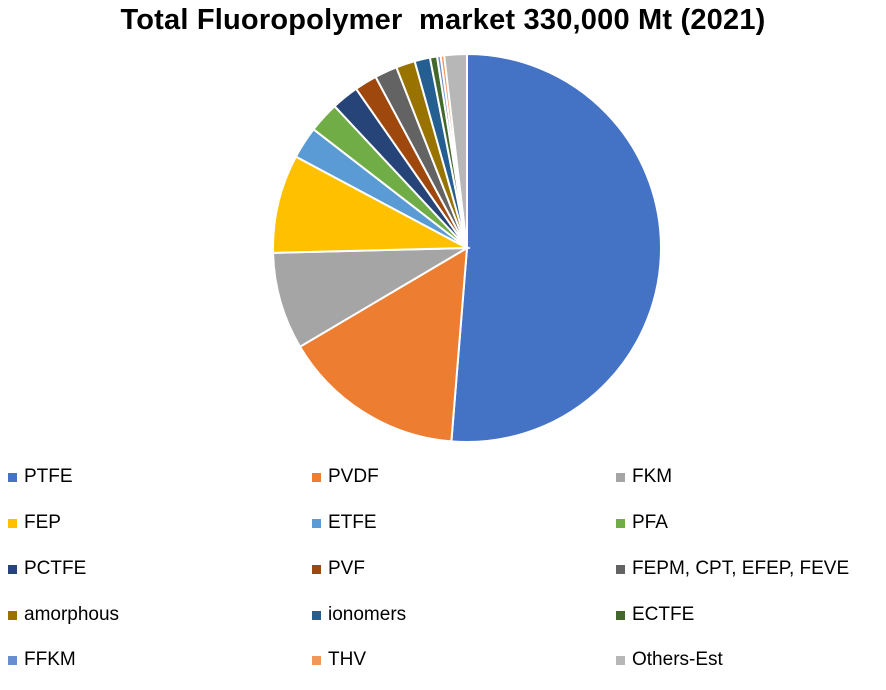  Describe the element at coordinates (42, 522) in the screenshot. I see `legend-label: FEP` at that location.